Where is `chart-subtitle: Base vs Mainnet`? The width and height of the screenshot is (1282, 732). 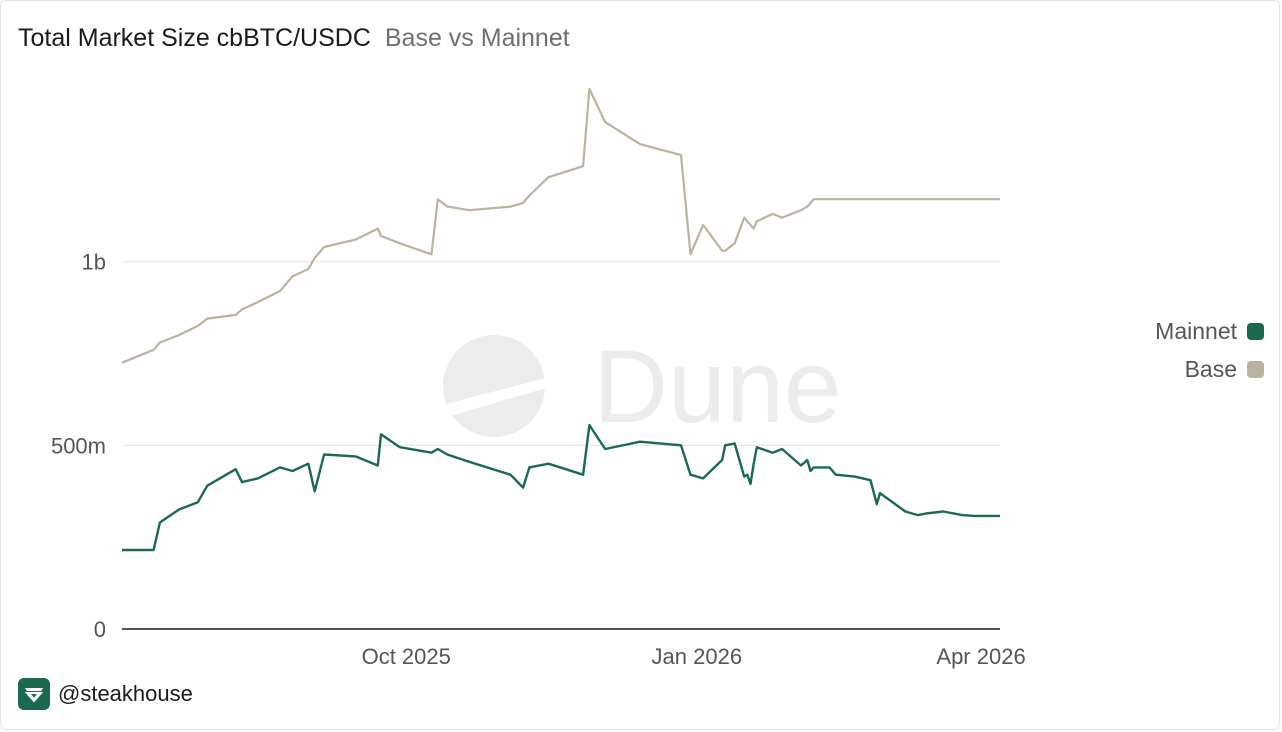
chart-subtitle: Base vs Mainnet is located at coordinates (477, 38).